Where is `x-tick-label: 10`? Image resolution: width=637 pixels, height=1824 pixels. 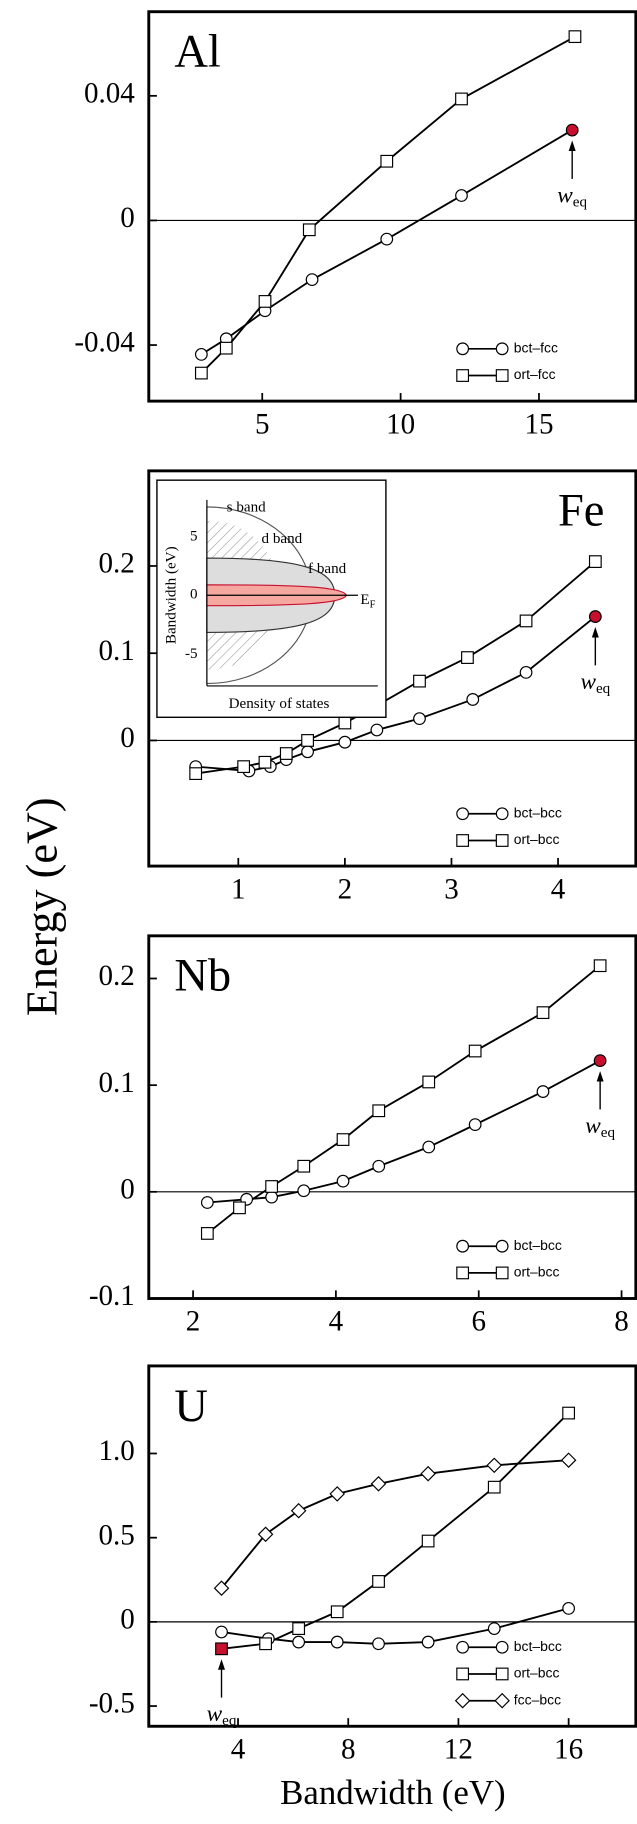
x-tick-label: 10 is located at coordinates (400, 424).